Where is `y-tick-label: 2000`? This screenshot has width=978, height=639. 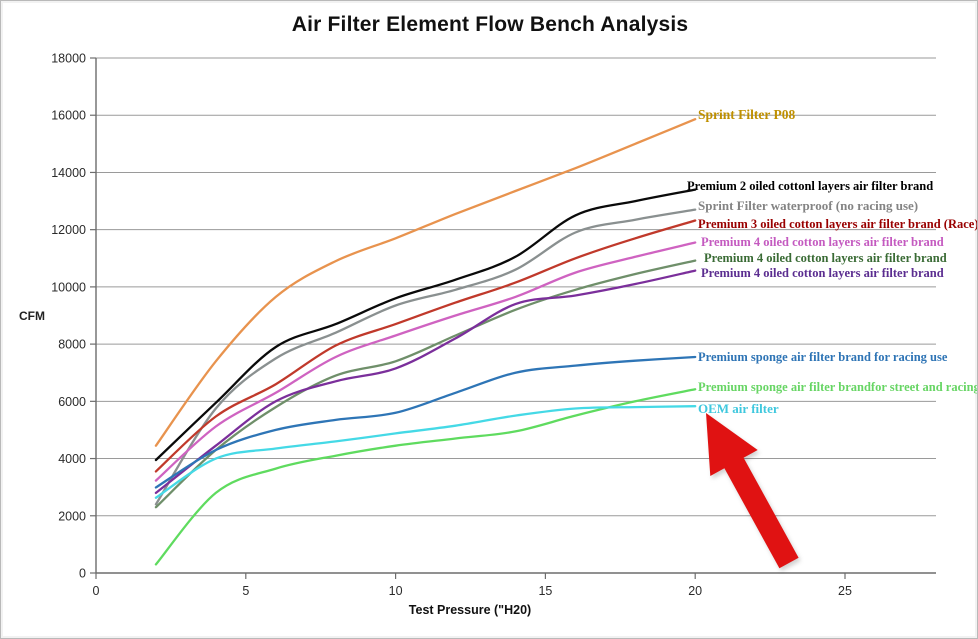
y-tick-label: 2000 is located at coordinates (72, 516).